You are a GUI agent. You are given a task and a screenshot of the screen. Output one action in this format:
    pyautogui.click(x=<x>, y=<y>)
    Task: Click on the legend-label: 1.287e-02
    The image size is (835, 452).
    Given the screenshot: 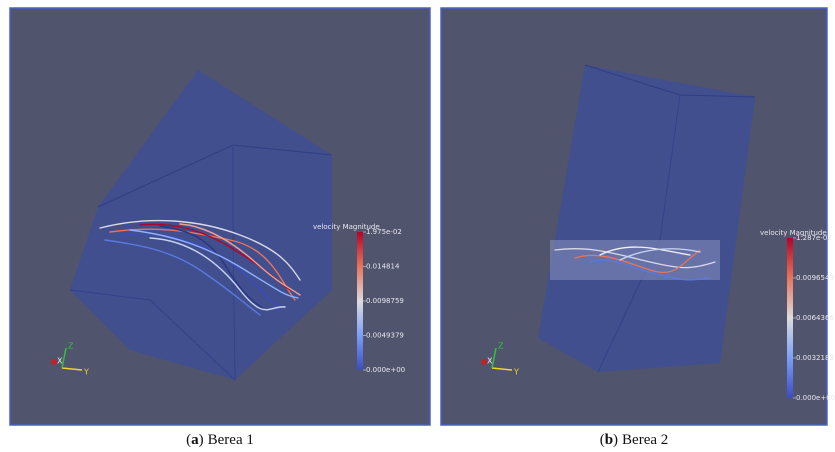 What is the action you would take?
    pyautogui.click(x=814, y=238)
    